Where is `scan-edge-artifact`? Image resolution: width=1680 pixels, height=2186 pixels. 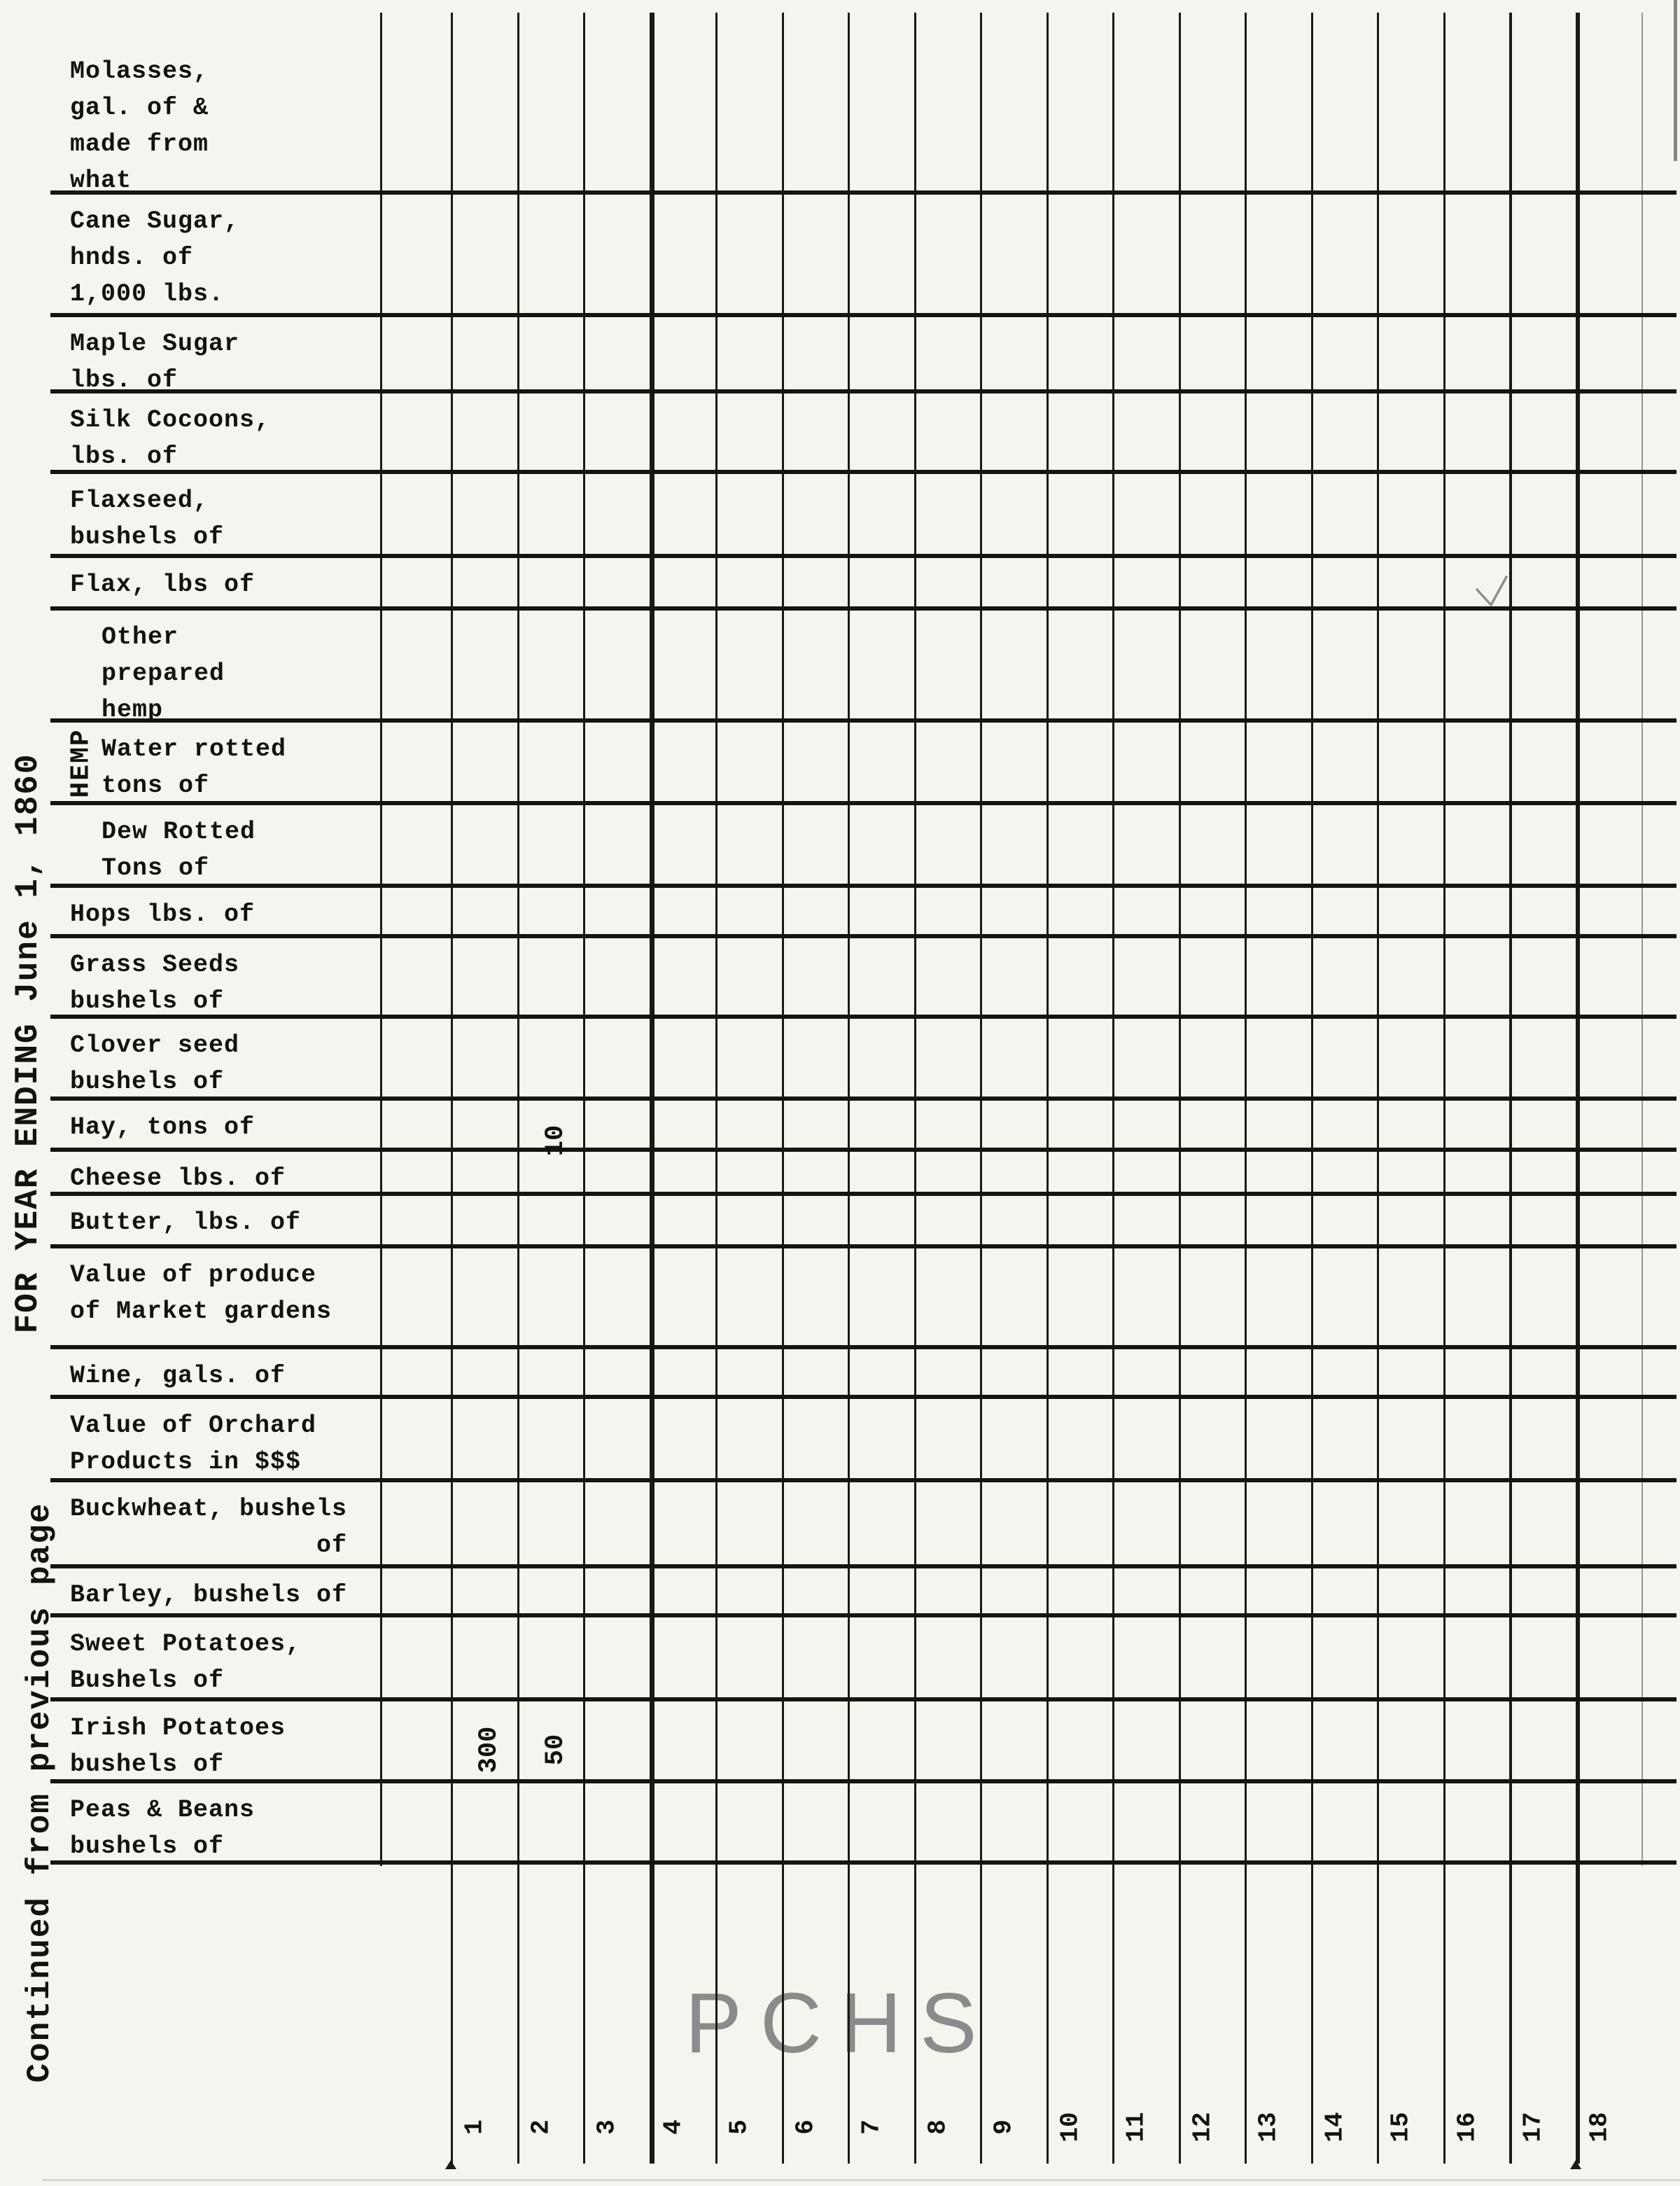
scan-edge-artifact is located at coordinates (1675, 81).